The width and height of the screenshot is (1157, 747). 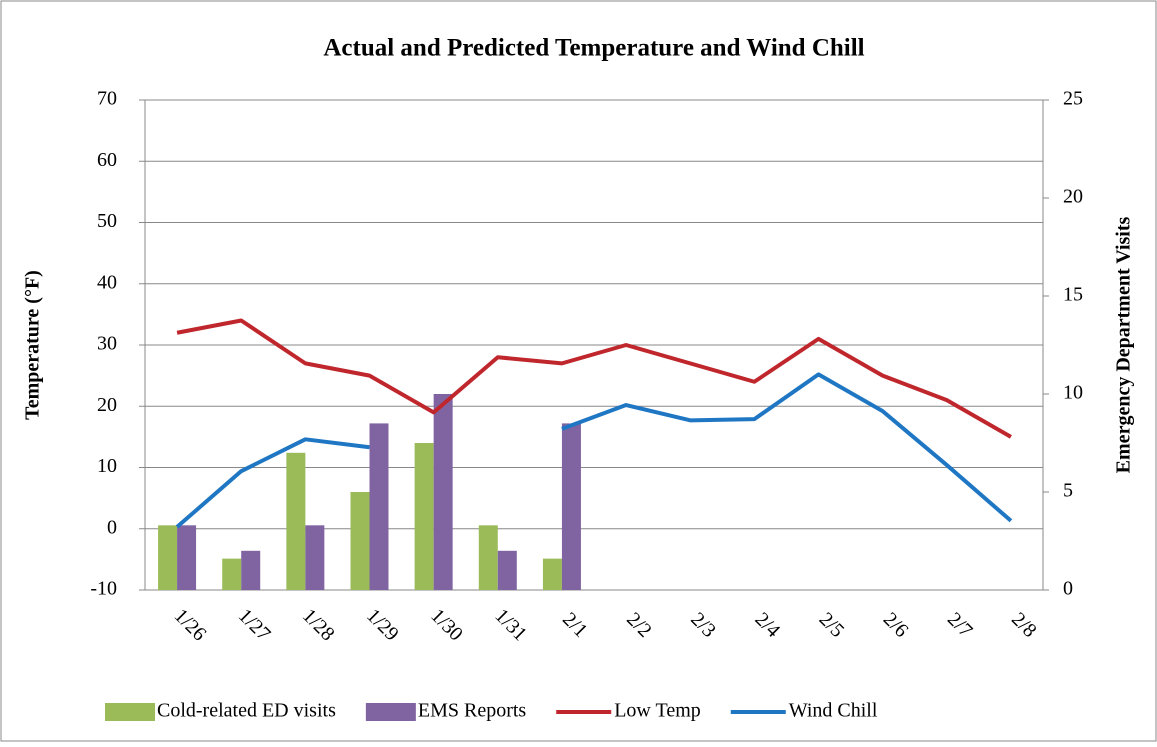 I want to click on legend-label: Low Temp, so click(x=657, y=711).